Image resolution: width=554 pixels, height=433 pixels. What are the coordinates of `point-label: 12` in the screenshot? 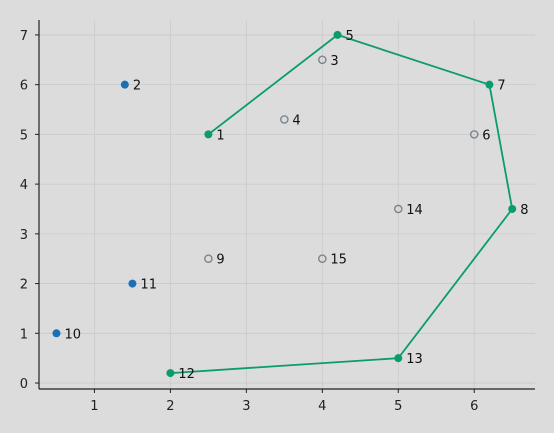 It's located at (186, 374).